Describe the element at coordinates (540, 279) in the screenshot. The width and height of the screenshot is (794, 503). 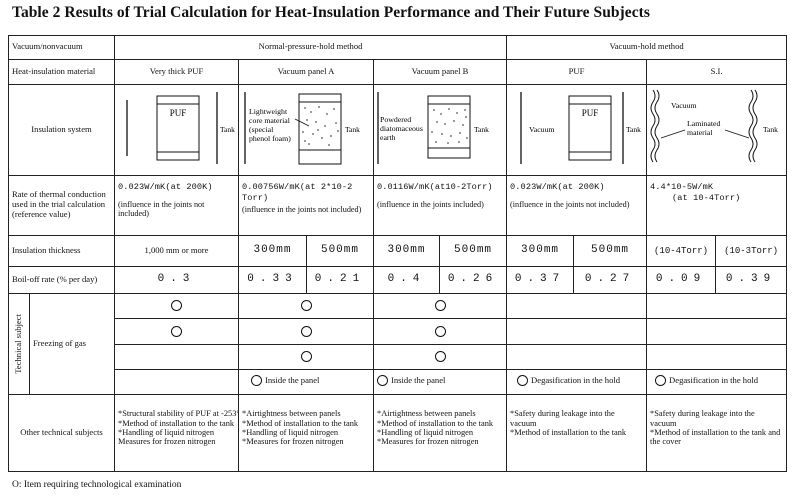
I see `boiloff-p1: 0.37` at that location.